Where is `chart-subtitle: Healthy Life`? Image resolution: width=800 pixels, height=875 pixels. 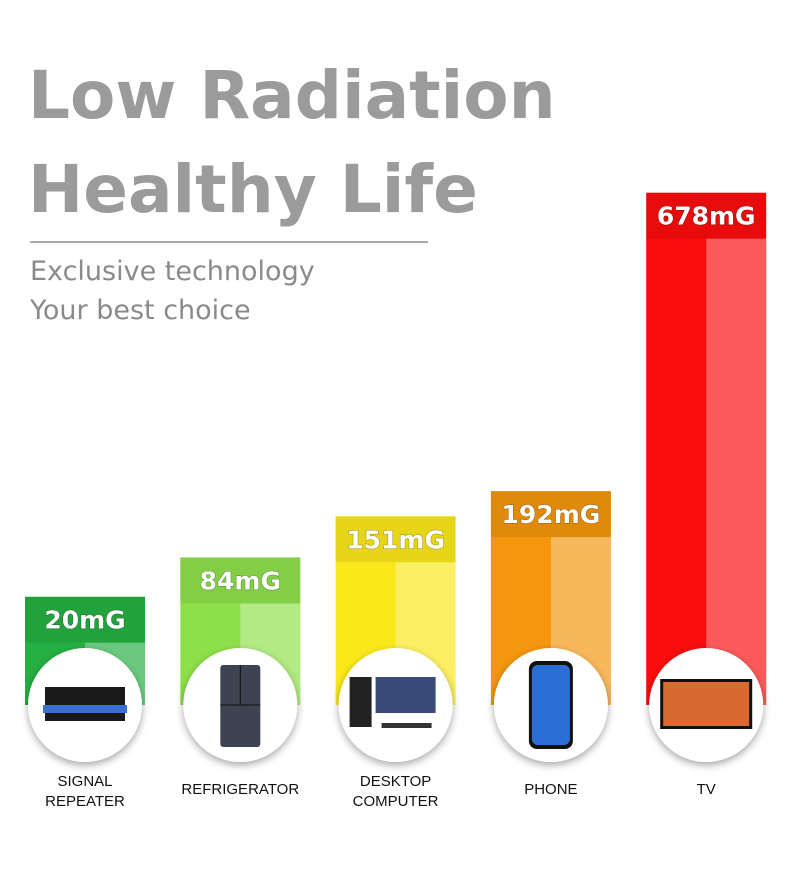 chart-subtitle: Healthy Life is located at coordinates (253, 189).